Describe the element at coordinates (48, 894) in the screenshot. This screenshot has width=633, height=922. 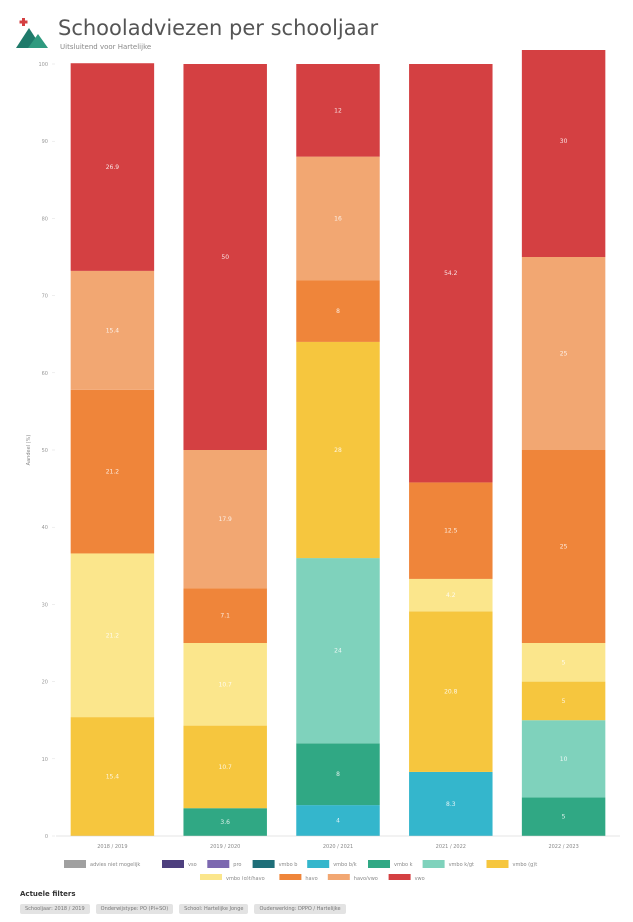
I see `filters-label: Actuele filters` at that location.